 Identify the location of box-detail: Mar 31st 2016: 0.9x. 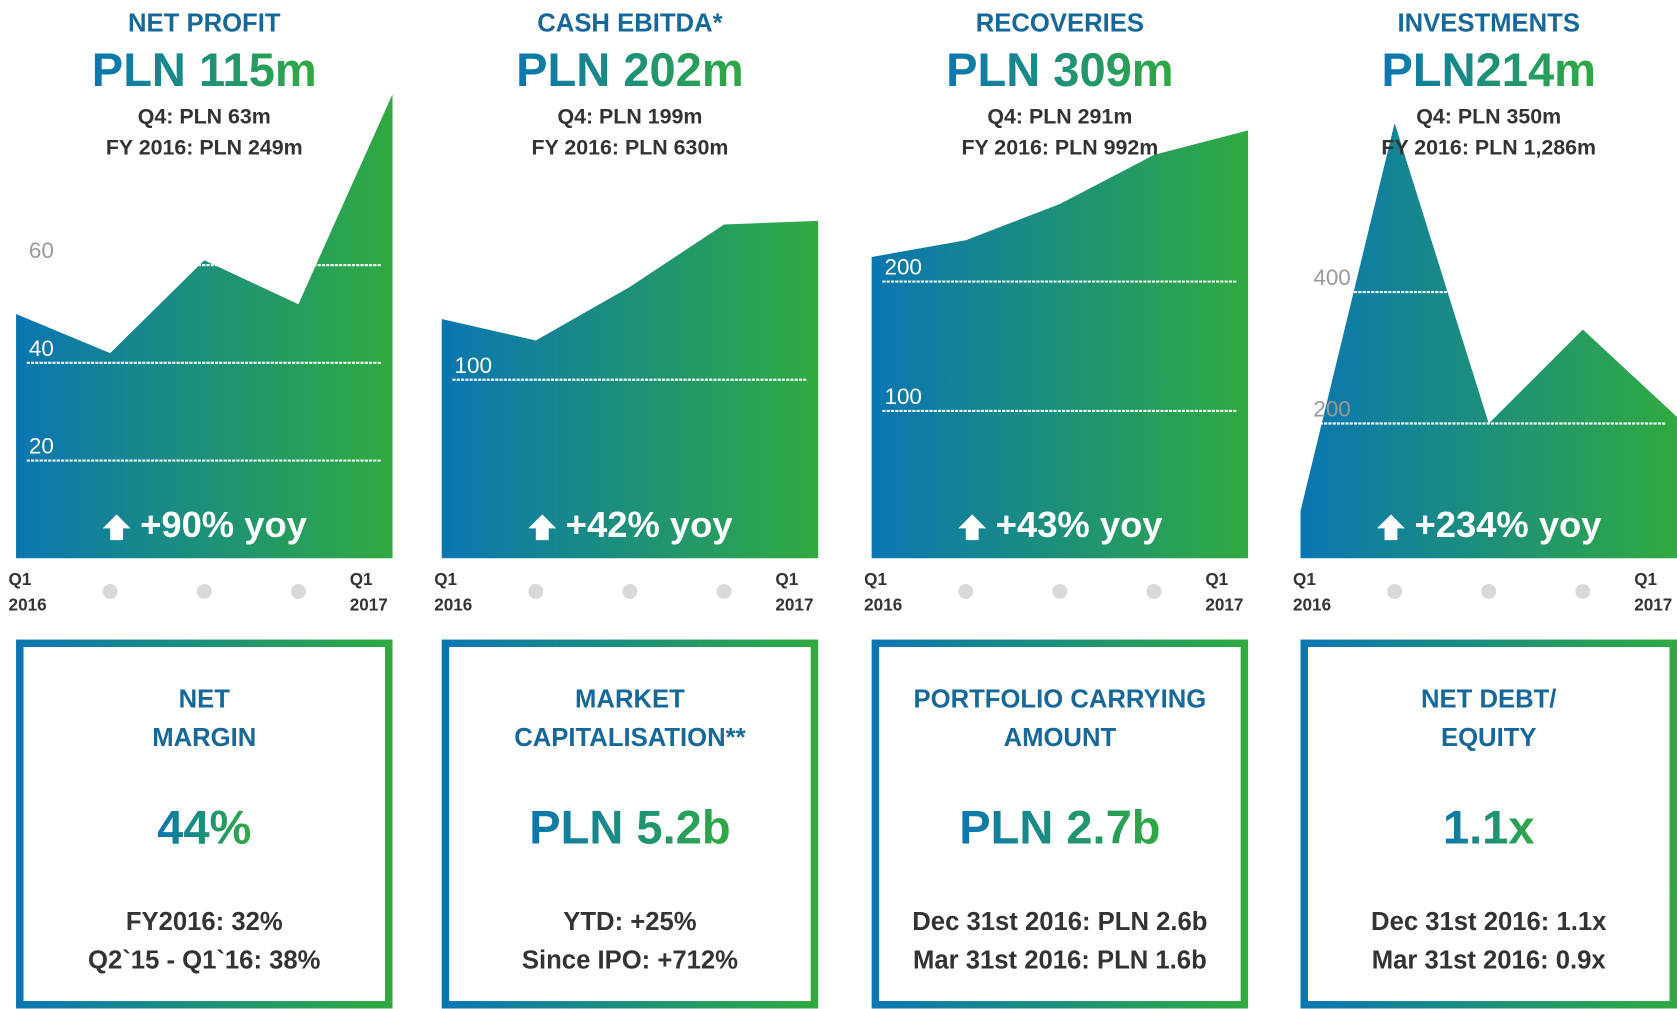
(1489, 960).